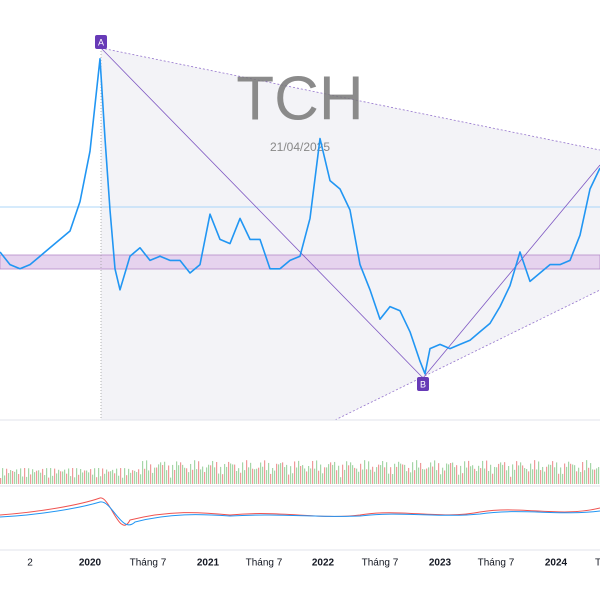  What do you see at coordinates (423, 384) in the screenshot?
I see `annotation-label: B` at bounding box center [423, 384].